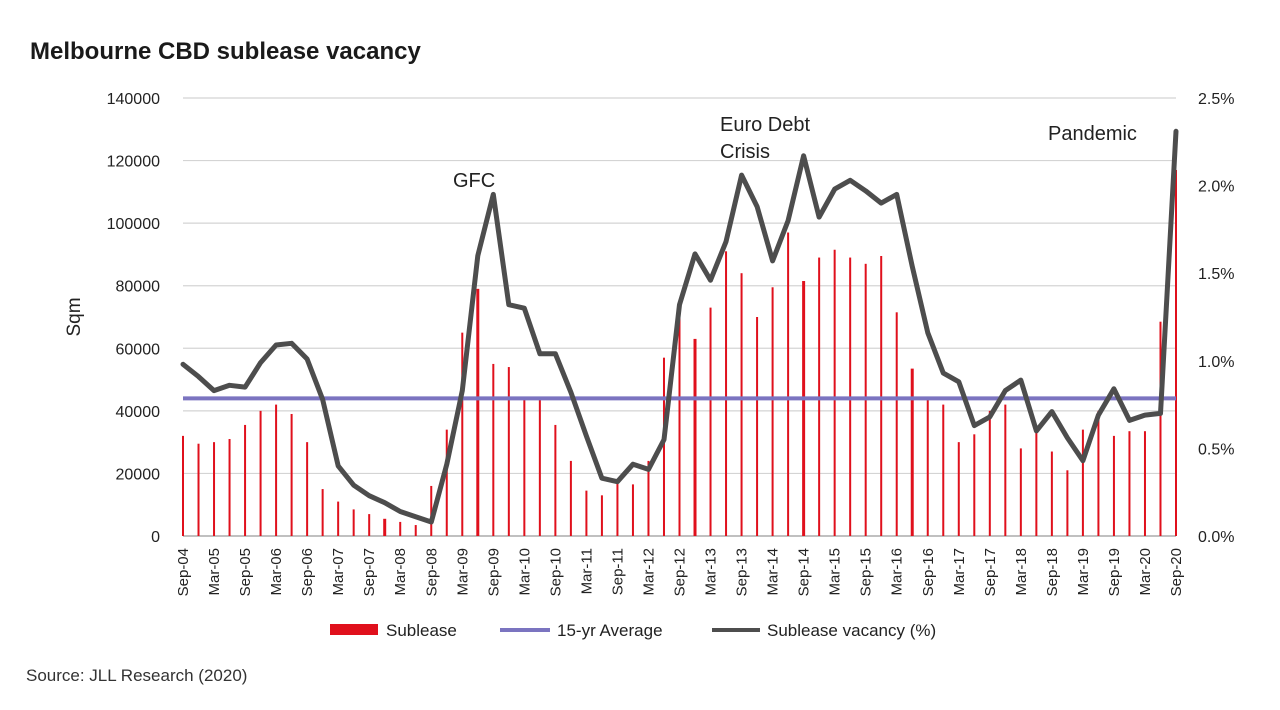 This screenshot has height=710, width=1280. Describe the element at coordinates (462, 572) in the screenshot. I see `x-tick-label: Mar-09` at that location.